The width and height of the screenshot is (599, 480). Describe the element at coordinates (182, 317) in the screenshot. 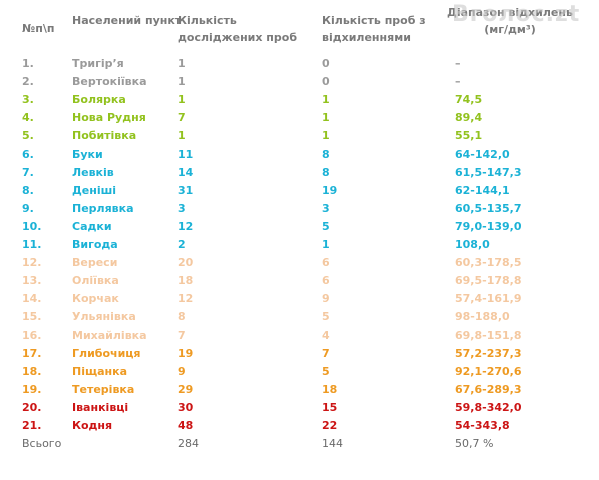

I see `samples: 8` at that location.